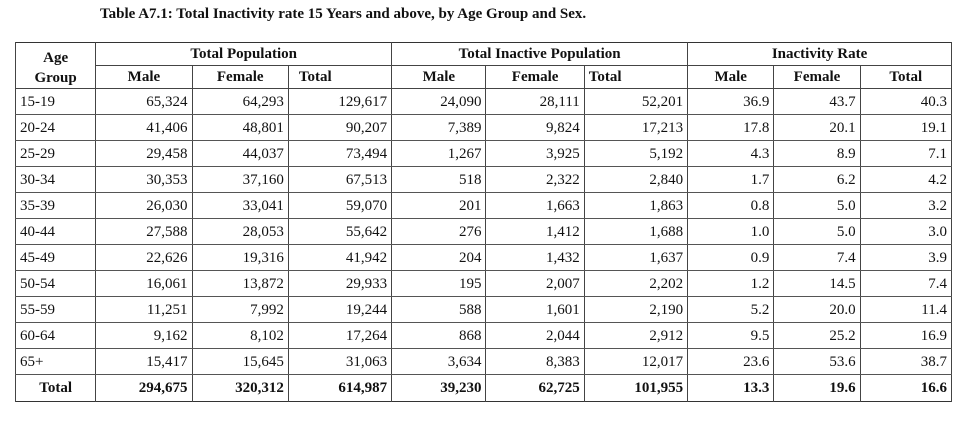 Image resolution: width=967 pixels, height=424 pixels. I want to click on table-cell: 2,044, so click(535, 335).